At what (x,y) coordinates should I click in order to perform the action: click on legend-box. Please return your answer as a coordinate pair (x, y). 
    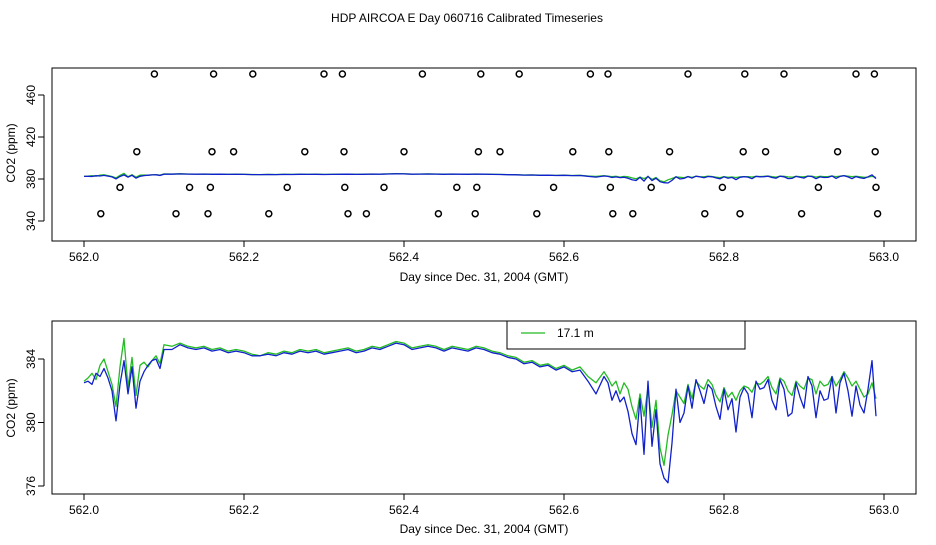
    Looking at the image, I should click on (626, 335).